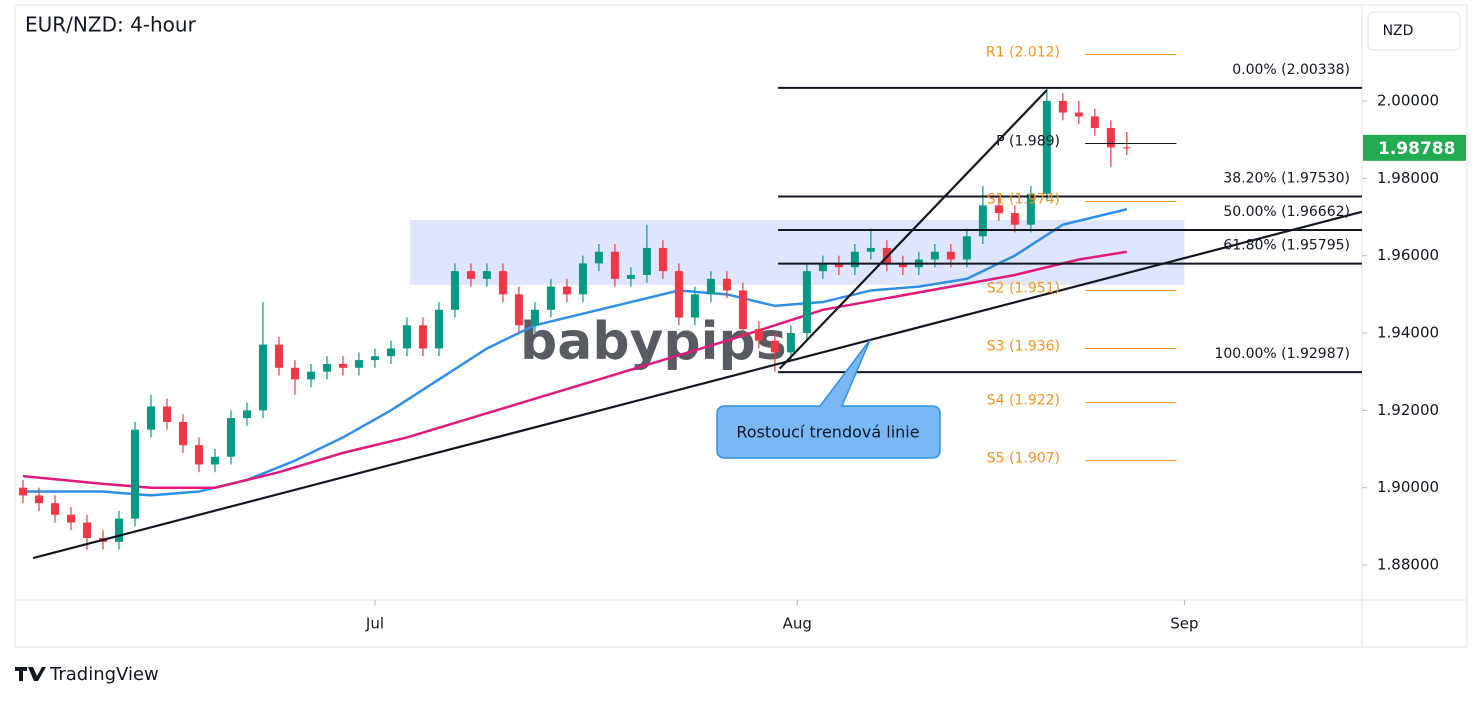 The image size is (1482, 701). What do you see at coordinates (797, 624) in the screenshot?
I see `x-tick-label: Aug` at bounding box center [797, 624].